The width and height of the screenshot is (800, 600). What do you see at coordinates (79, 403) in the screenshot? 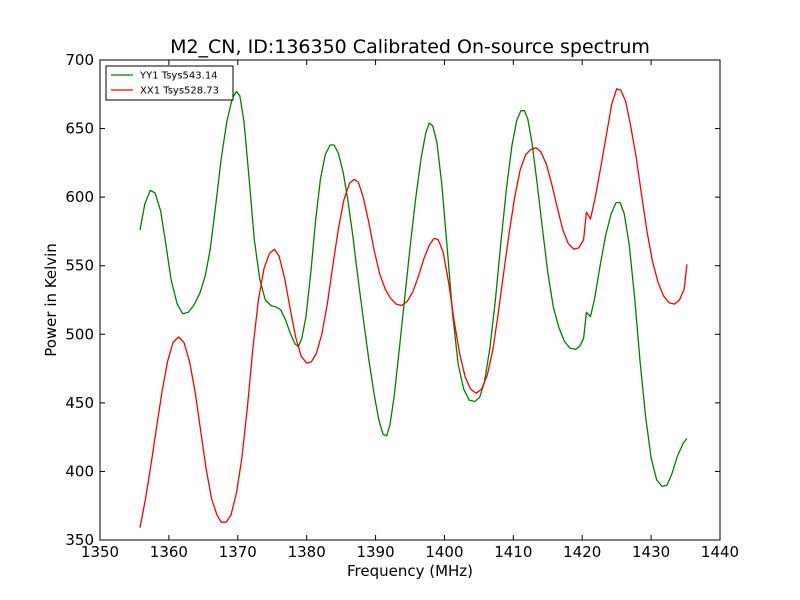
I see `y-tick-label: 450` at bounding box center [79, 403].